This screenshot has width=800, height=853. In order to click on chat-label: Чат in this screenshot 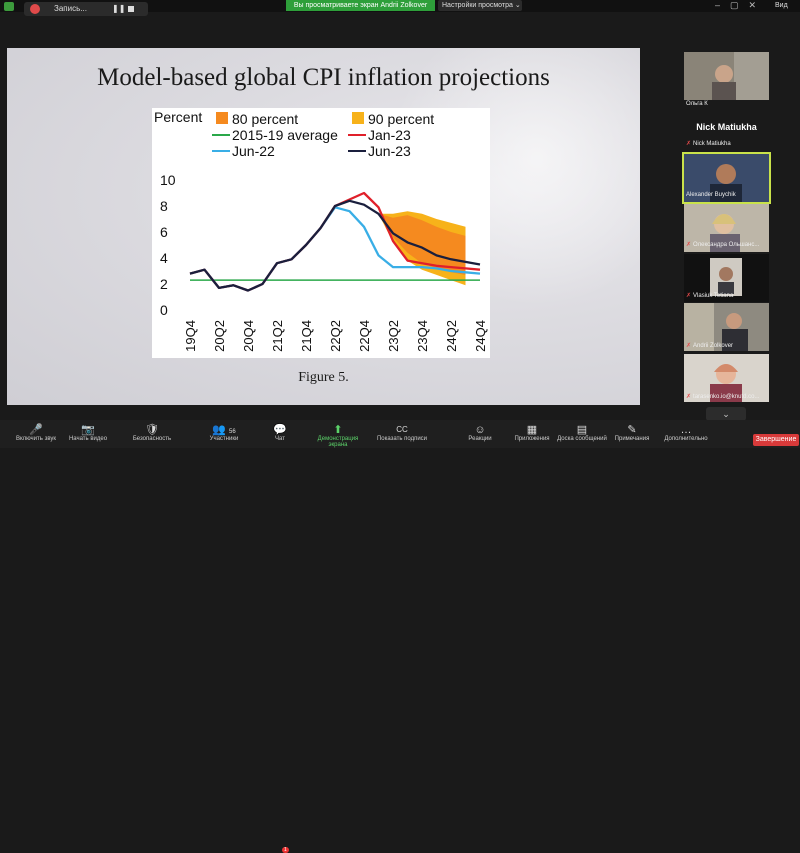, I will do `click(280, 439)`.